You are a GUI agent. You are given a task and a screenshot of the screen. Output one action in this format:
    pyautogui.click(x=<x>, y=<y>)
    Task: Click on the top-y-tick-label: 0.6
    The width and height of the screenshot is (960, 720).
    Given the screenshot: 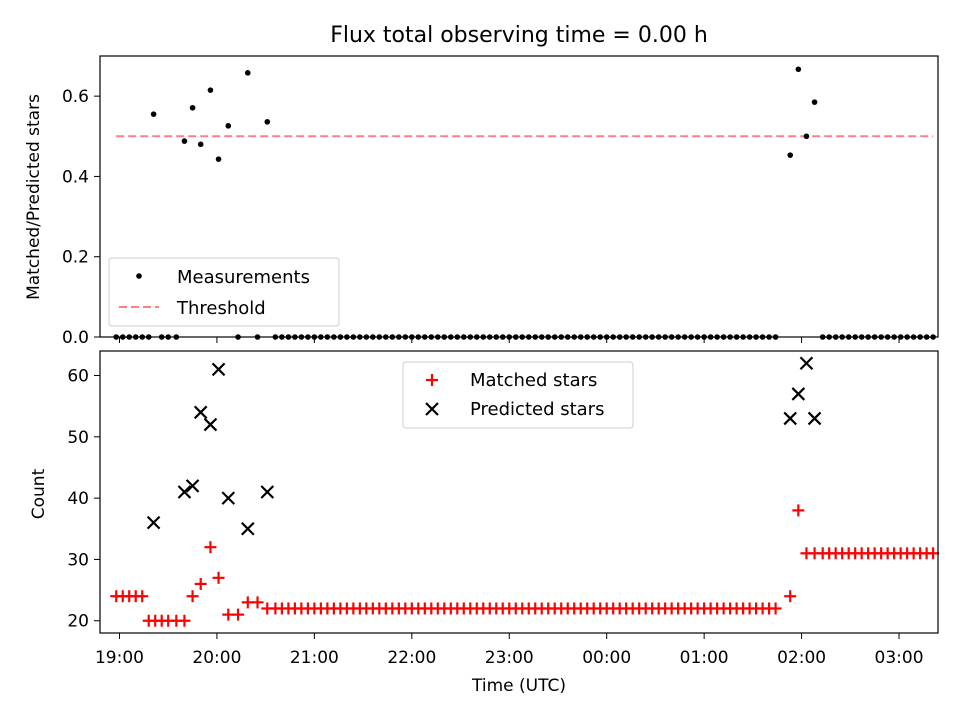 What is the action you would take?
    pyautogui.click(x=75, y=97)
    